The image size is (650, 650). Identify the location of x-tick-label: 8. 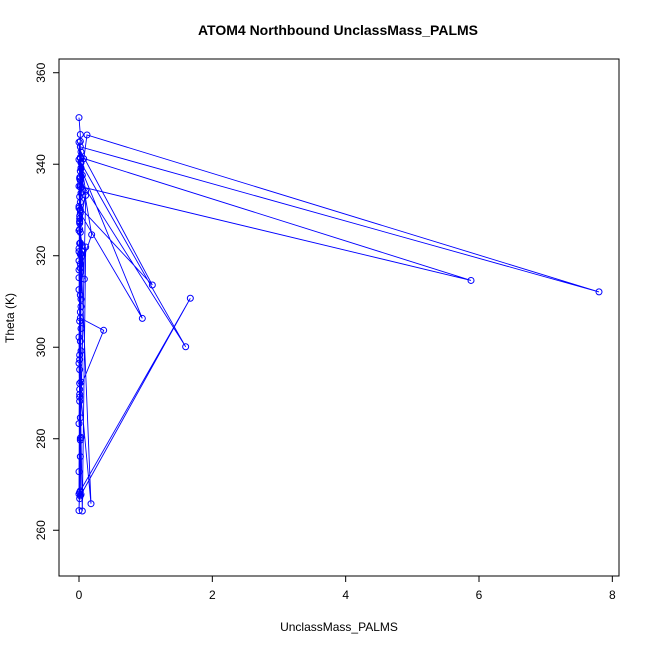
(612, 595).